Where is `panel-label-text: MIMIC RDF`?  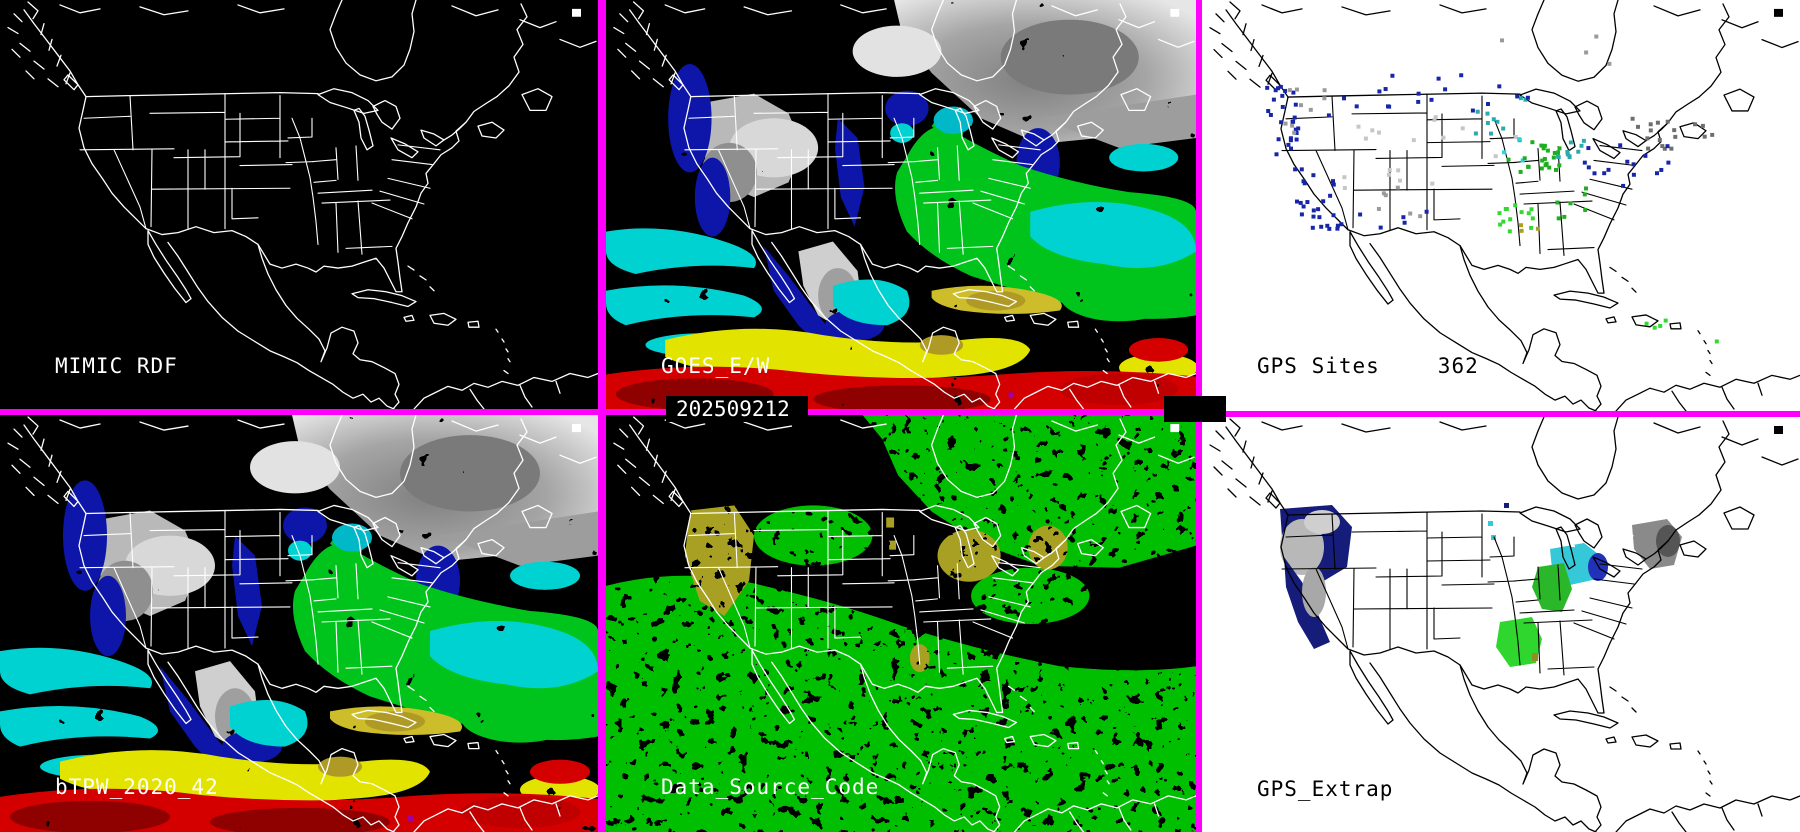
panel-label-text: MIMIC RDF is located at coordinates (116, 366).